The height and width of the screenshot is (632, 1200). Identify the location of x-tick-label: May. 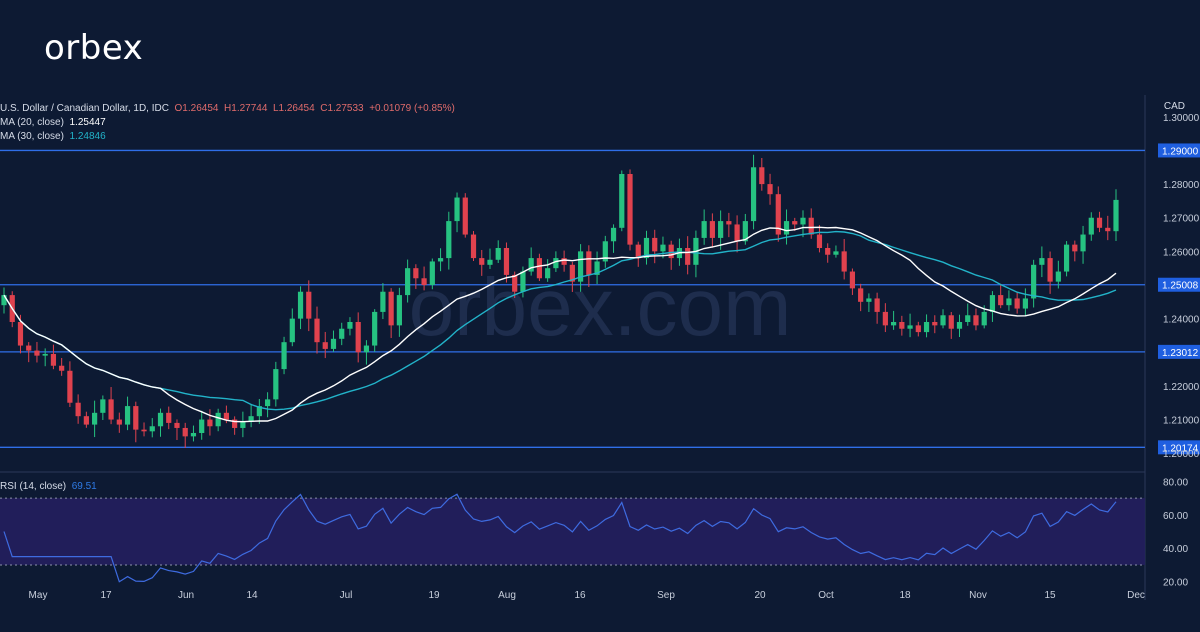
(38, 595).